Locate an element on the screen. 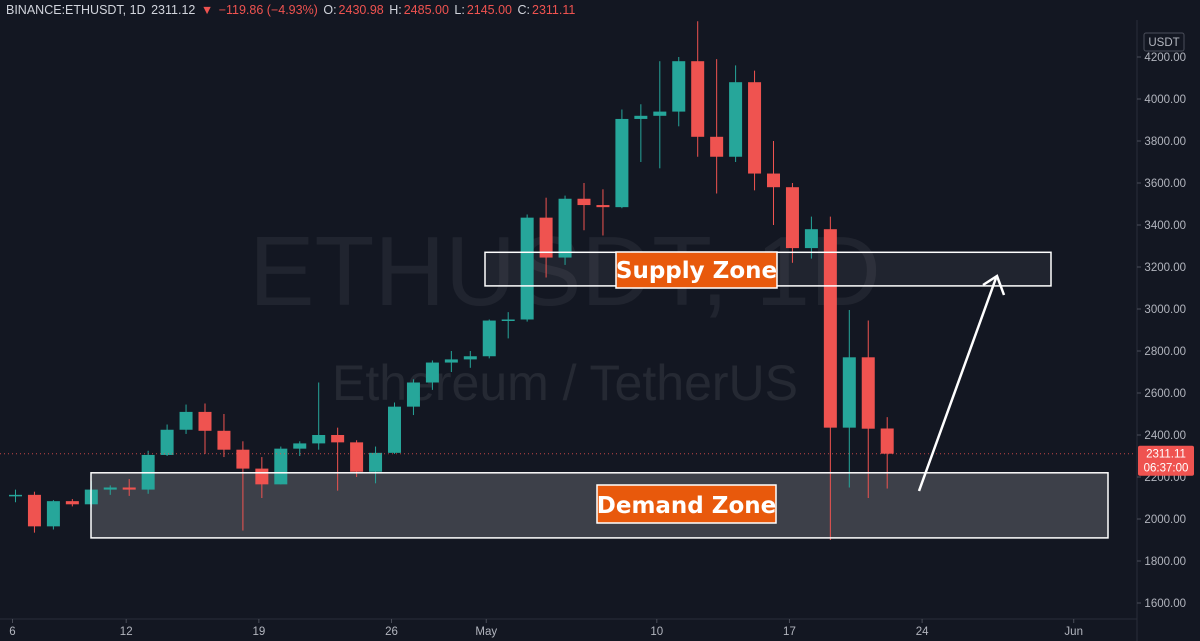 The width and height of the screenshot is (1200, 641). price-tag is located at coordinates (1166, 460).